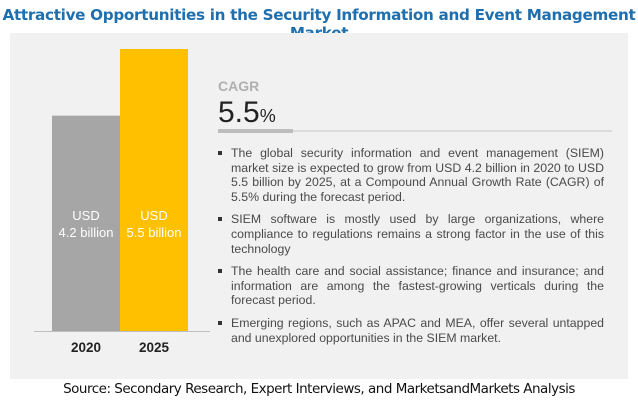  Describe the element at coordinates (267, 116) in the screenshot. I see `cagr-unit: %` at that location.